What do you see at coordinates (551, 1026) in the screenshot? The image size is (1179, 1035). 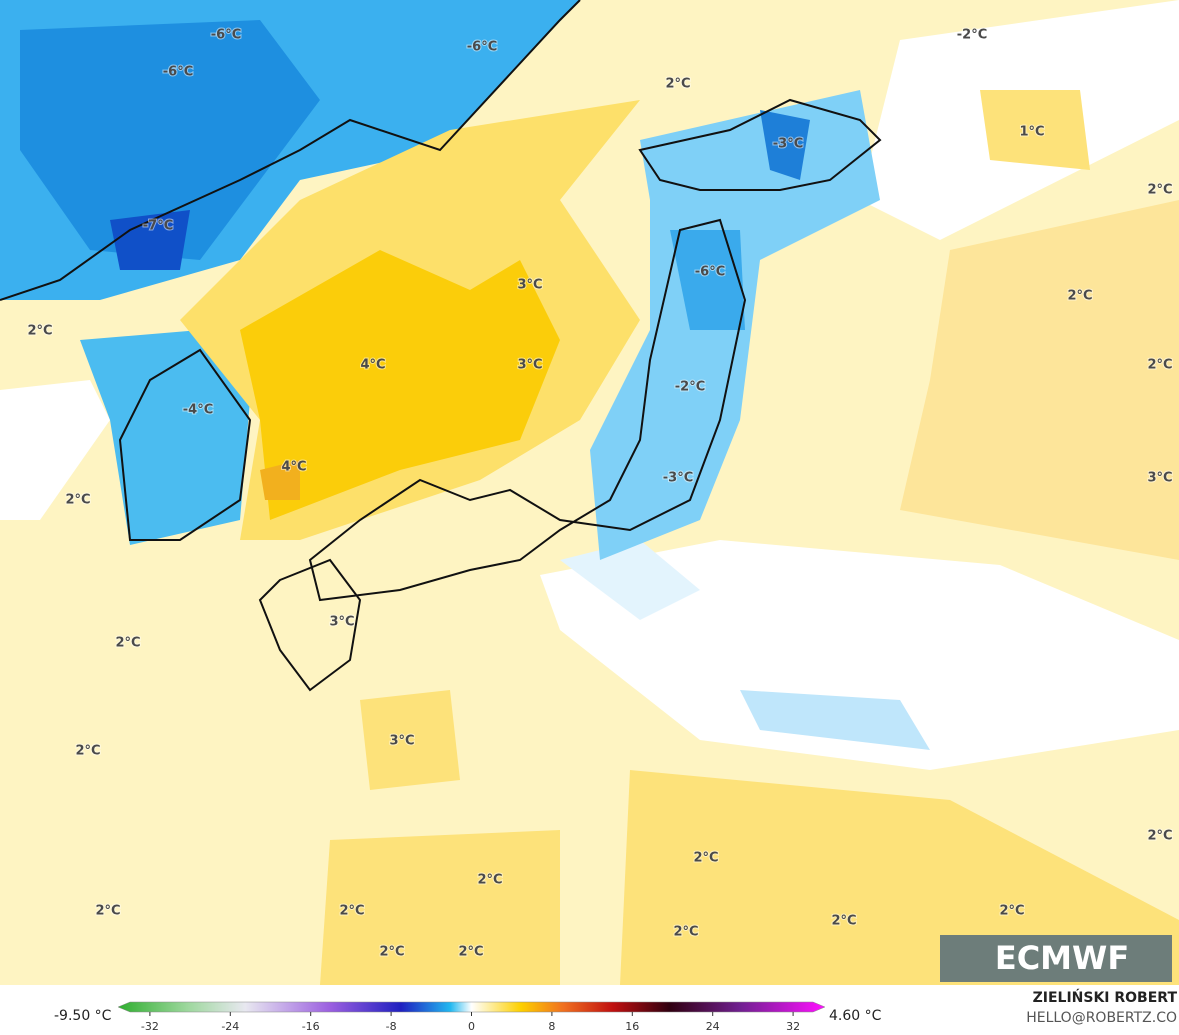 I see `colorbar-tick-label: 8` at bounding box center [551, 1026].